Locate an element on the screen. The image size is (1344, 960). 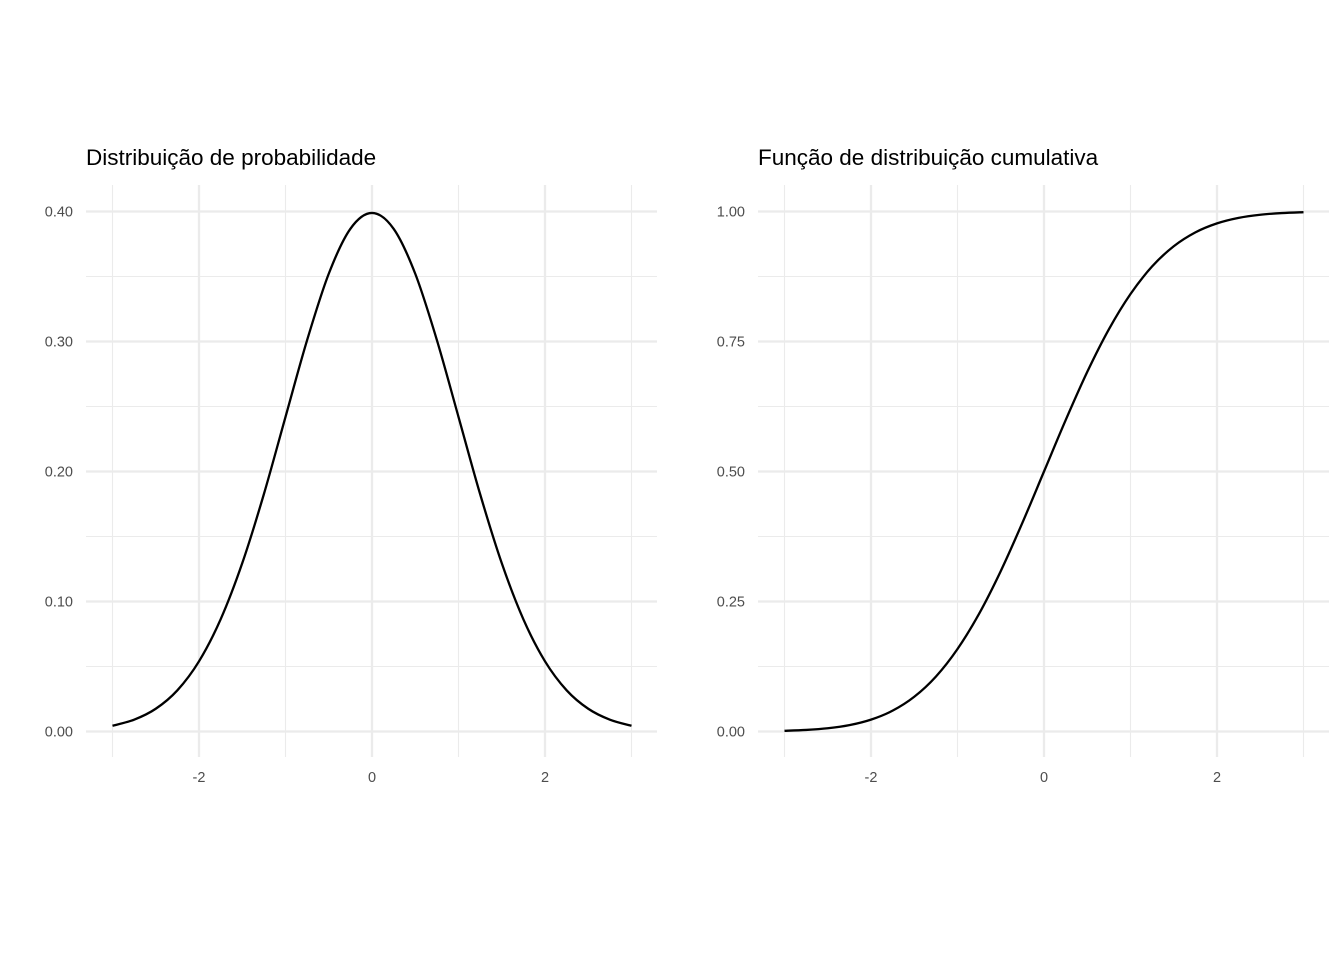
y-tick-label: 0.10 is located at coordinates (59, 603).